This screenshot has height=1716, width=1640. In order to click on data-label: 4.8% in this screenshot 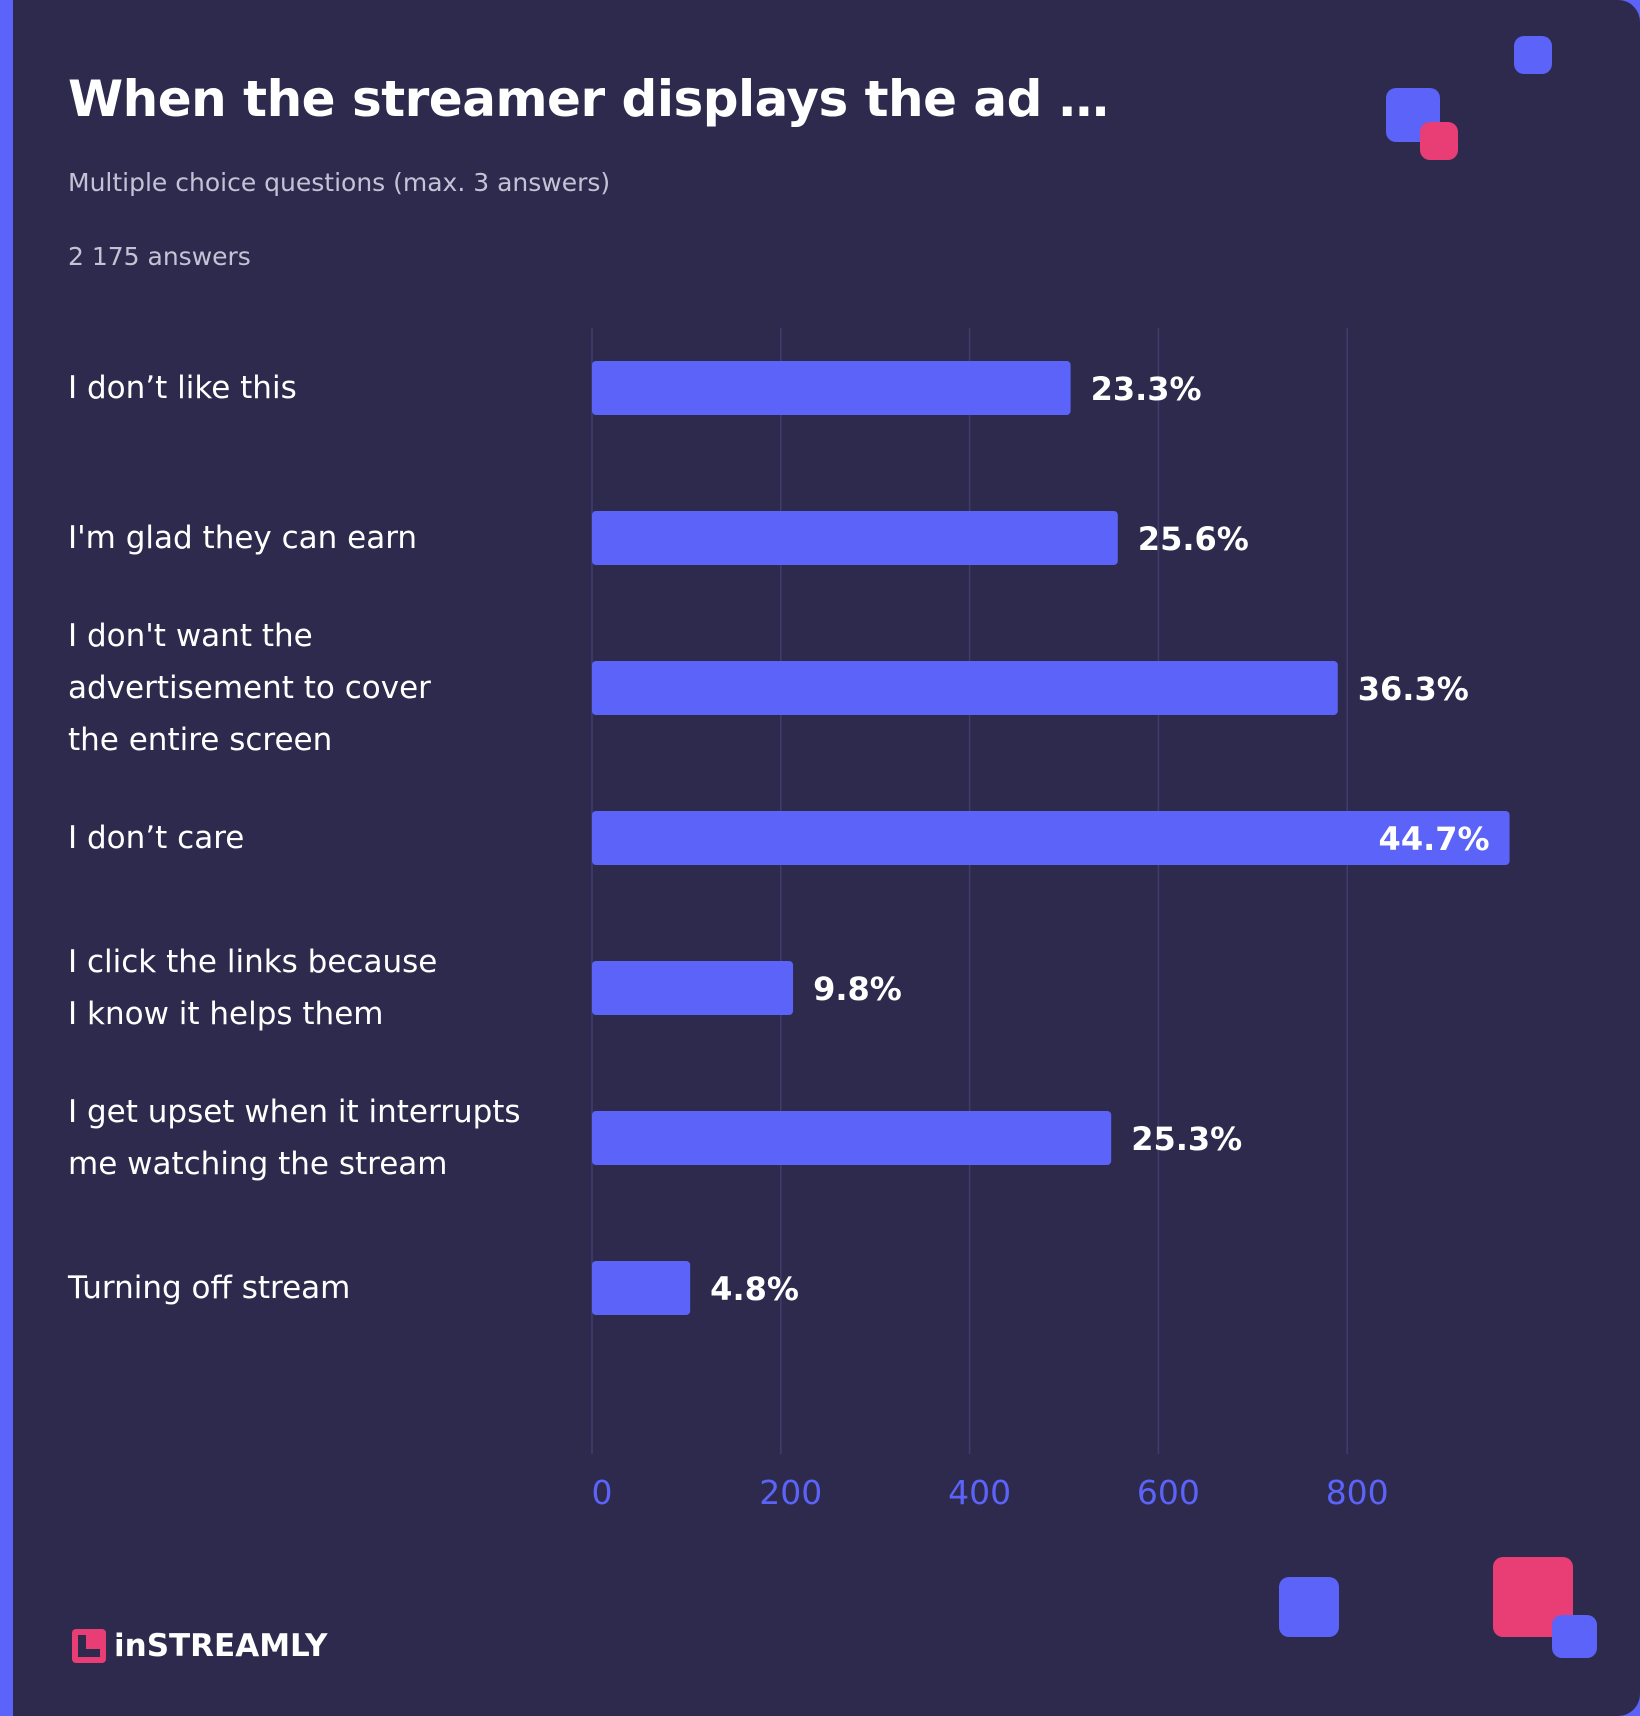, I will do `click(754, 1289)`.